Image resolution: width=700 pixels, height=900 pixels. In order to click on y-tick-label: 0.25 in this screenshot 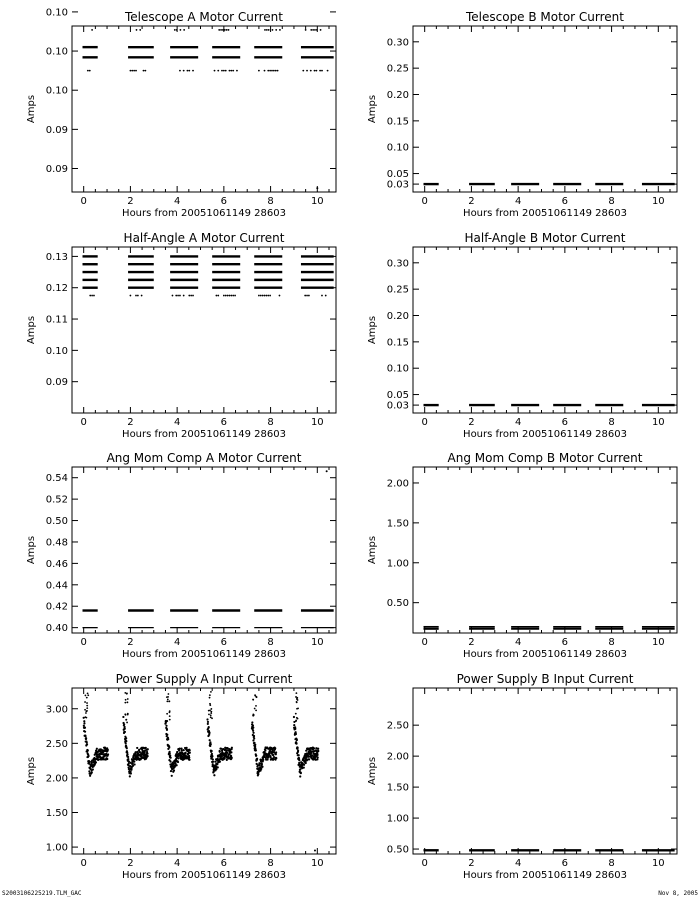, I will do `click(398, 69)`.